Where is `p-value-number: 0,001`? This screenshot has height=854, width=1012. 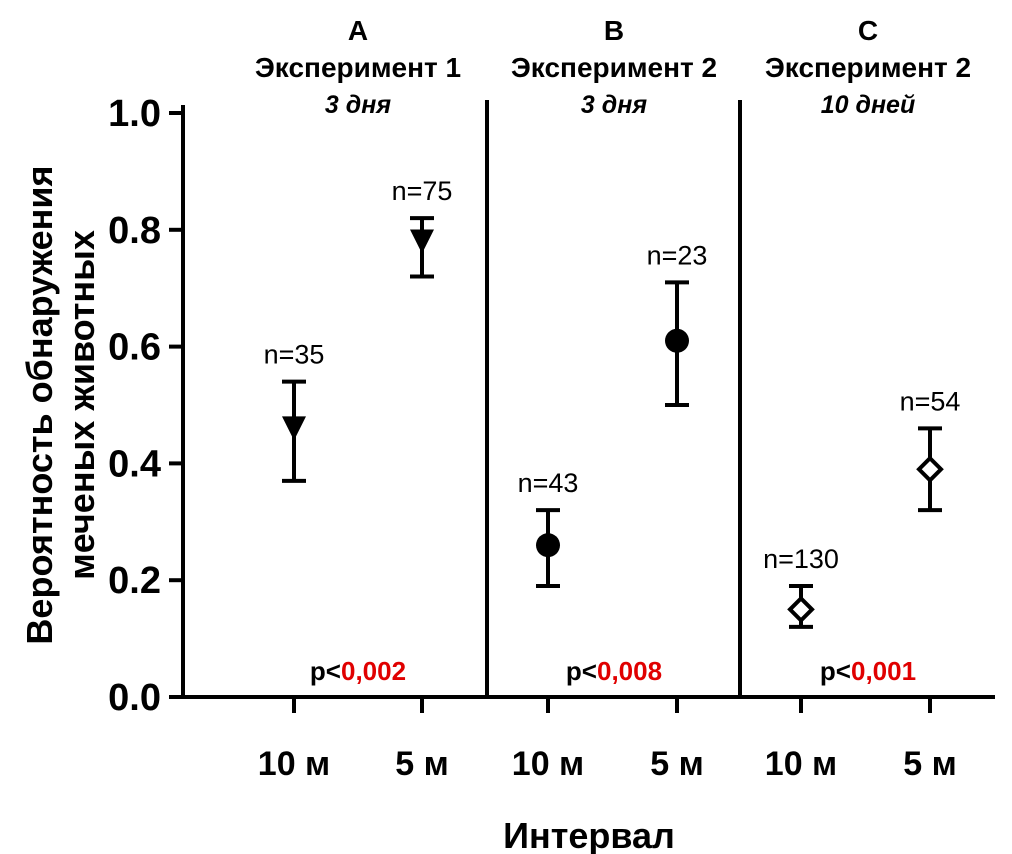 p-value-number: 0,001 is located at coordinates (883, 671).